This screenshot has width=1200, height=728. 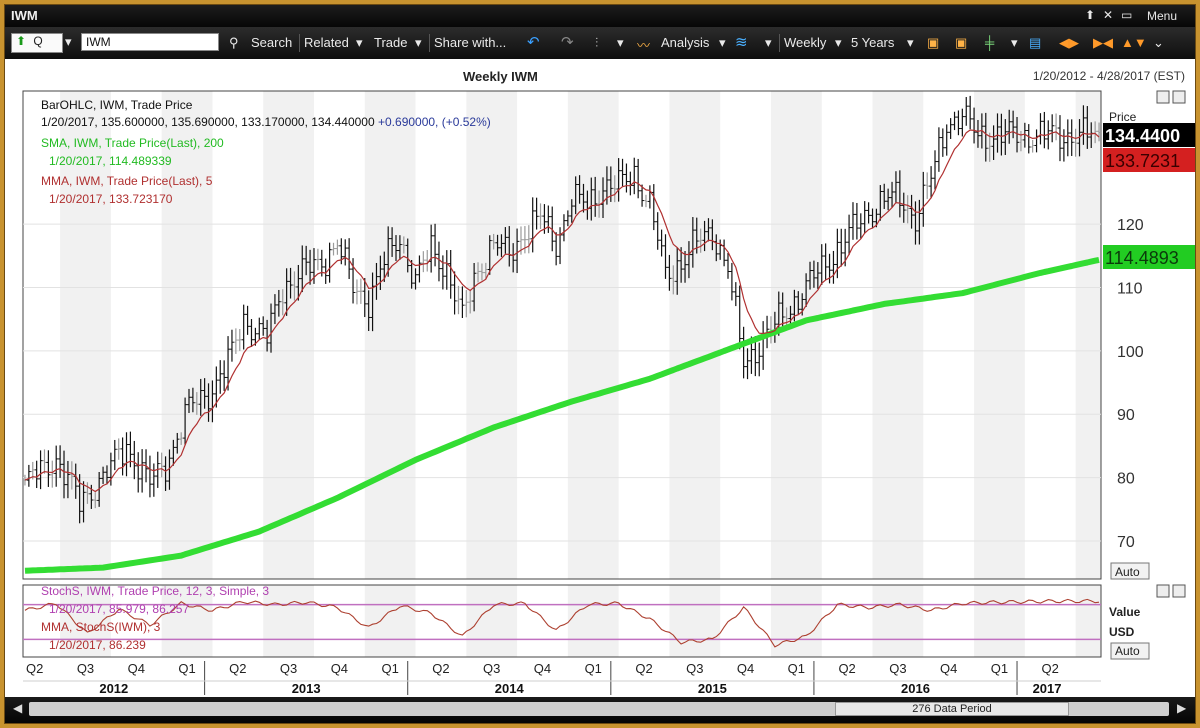 I want to click on compare-icon: ▣, so click(x=961, y=42).